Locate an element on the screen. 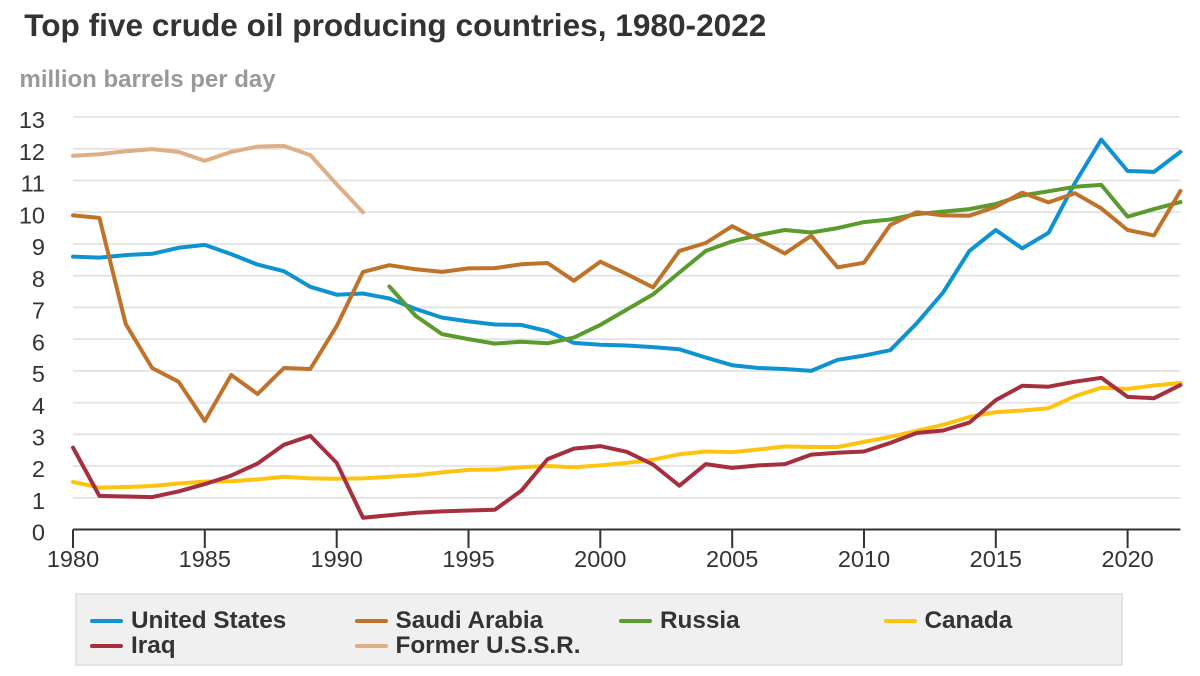 This screenshot has width=1200, height=676. svg-text: 1 is located at coordinates (38, 501).